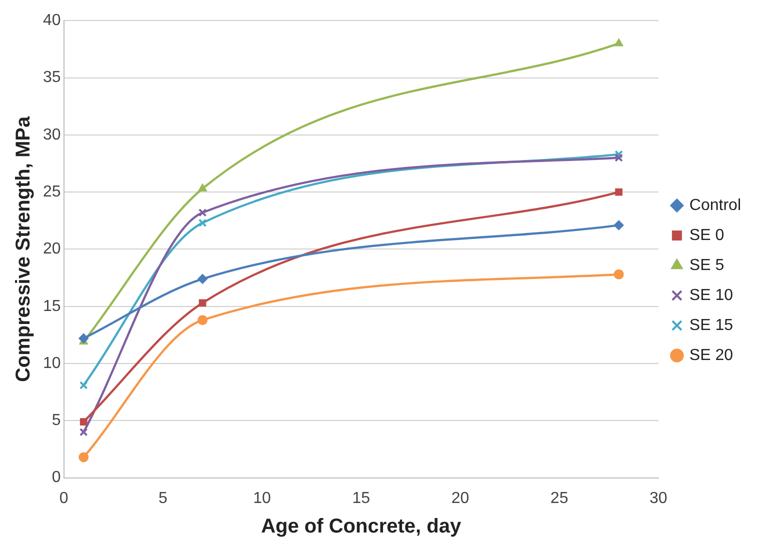  I want to click on y-tick-label: 10, so click(52, 363).